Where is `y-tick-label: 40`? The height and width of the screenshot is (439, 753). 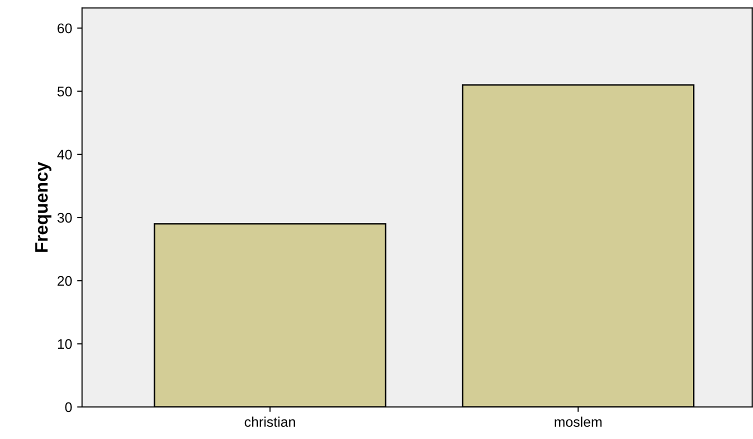 y-tick-label: 40 is located at coordinates (64, 155).